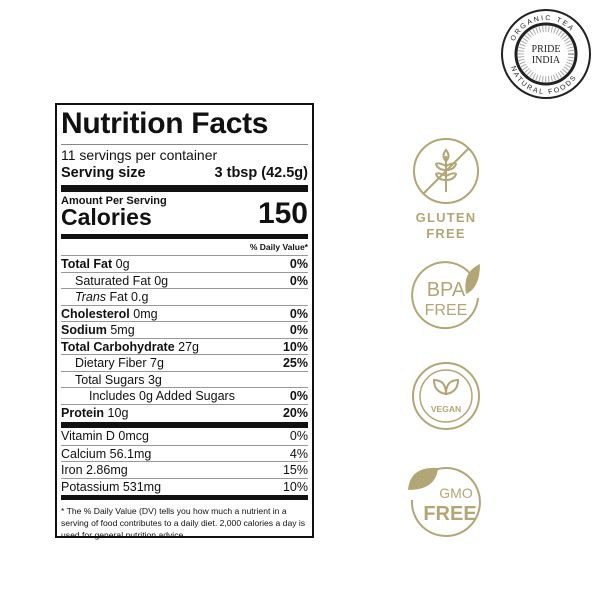 The height and width of the screenshot is (600, 600). I want to click on nutrient-row: Saturated Fat 0g 0%, so click(184, 280).